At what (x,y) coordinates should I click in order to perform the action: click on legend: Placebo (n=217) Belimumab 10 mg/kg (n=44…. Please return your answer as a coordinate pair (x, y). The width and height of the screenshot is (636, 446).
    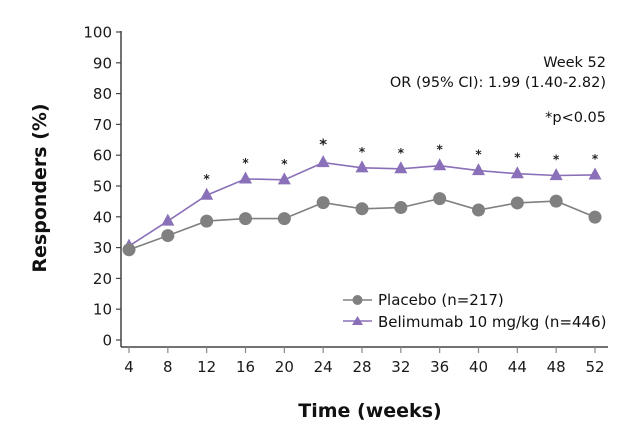
    Looking at the image, I should click on (475, 311).